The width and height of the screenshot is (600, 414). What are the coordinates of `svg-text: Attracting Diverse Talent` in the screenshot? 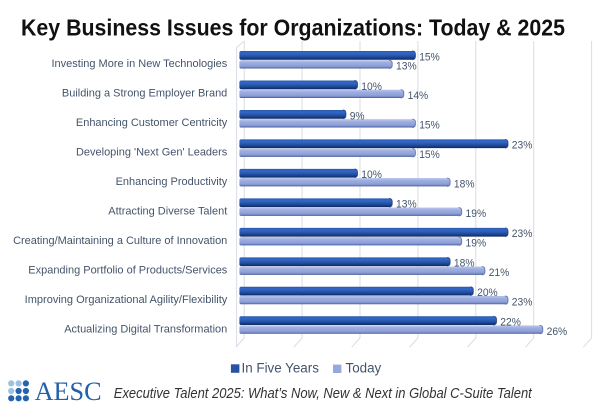 It's located at (167, 212).